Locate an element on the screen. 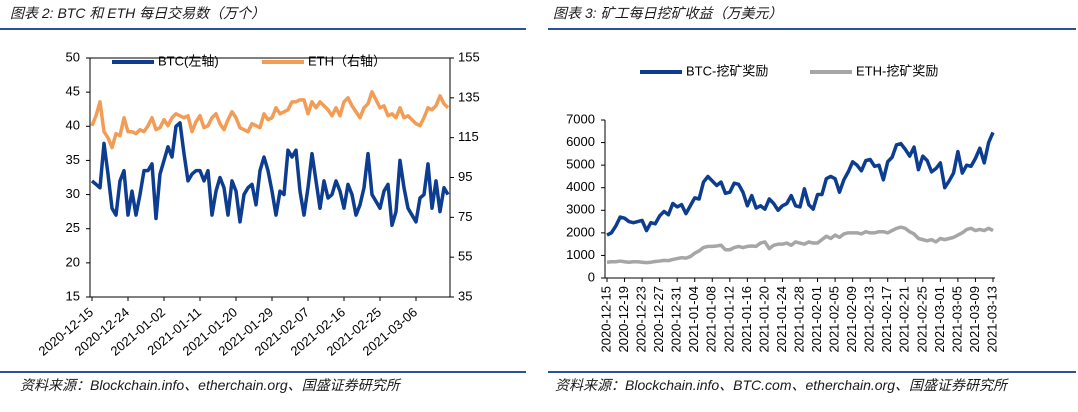 This screenshot has width=1078, height=412. y-tick-label: 4000 is located at coordinates (580, 186).